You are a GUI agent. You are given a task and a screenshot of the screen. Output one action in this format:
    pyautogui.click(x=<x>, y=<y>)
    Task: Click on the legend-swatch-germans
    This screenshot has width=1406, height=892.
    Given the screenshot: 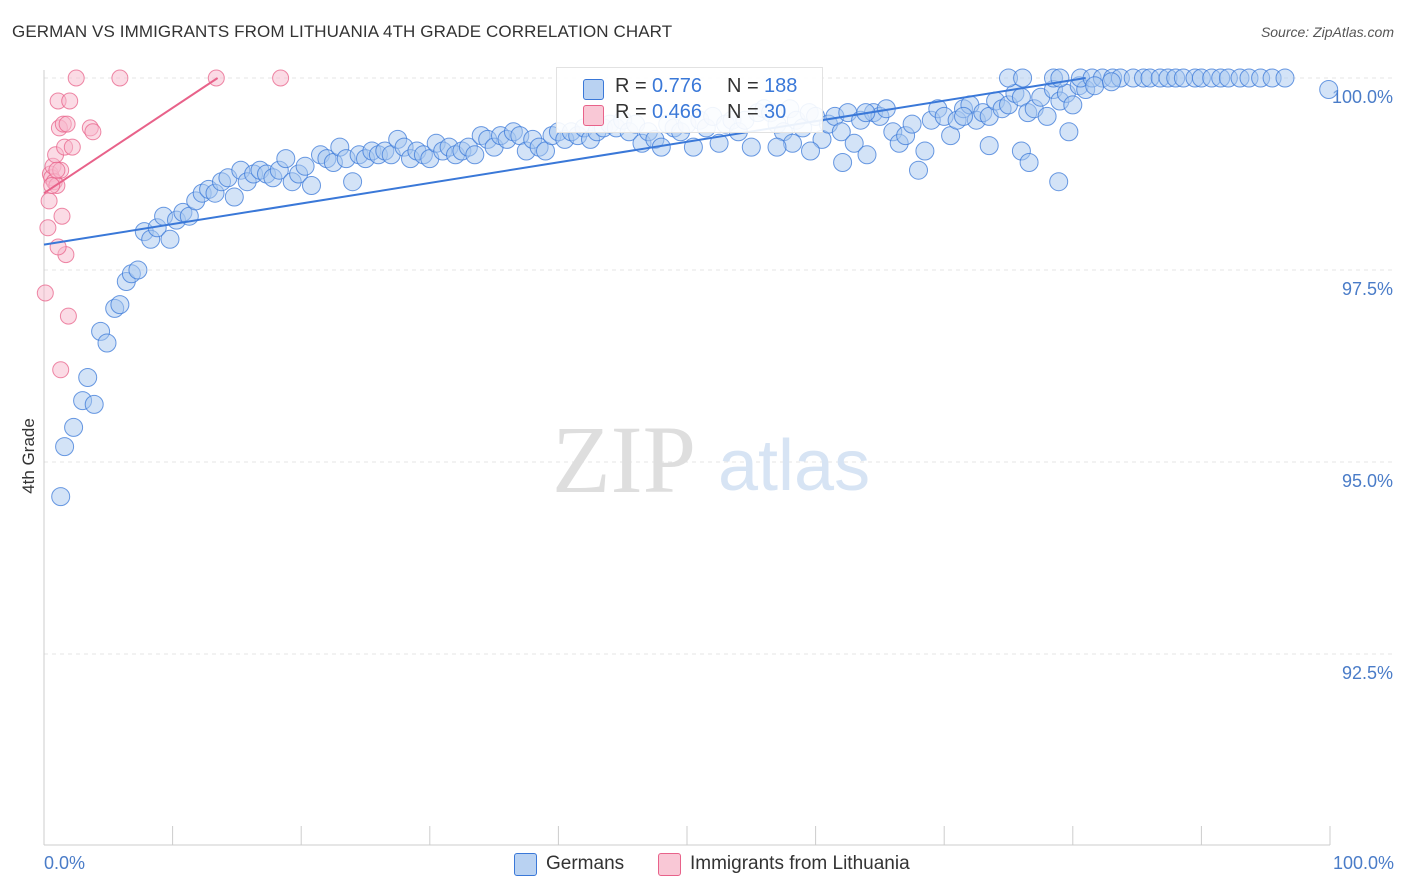 What is the action you would take?
    pyautogui.click(x=593, y=89)
    